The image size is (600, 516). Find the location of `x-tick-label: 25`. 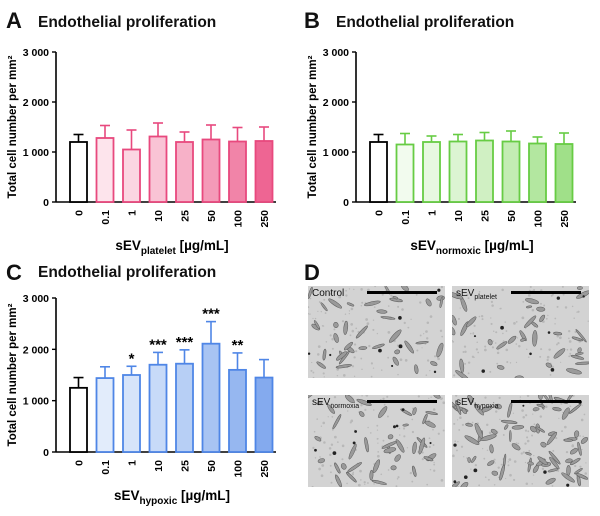

x-tick-label: 25 is located at coordinates (186, 466).